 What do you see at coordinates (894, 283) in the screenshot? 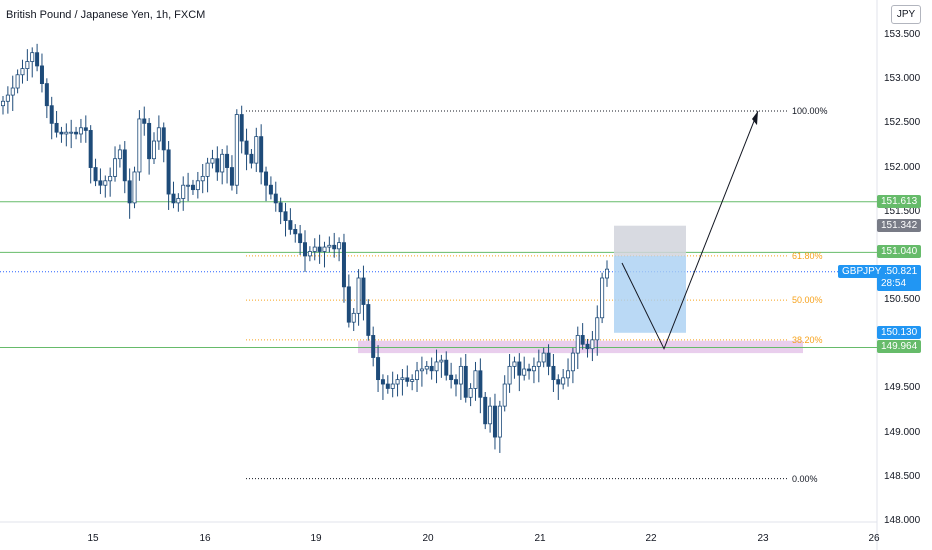
I see `countdown-label: 28:54` at bounding box center [894, 283].